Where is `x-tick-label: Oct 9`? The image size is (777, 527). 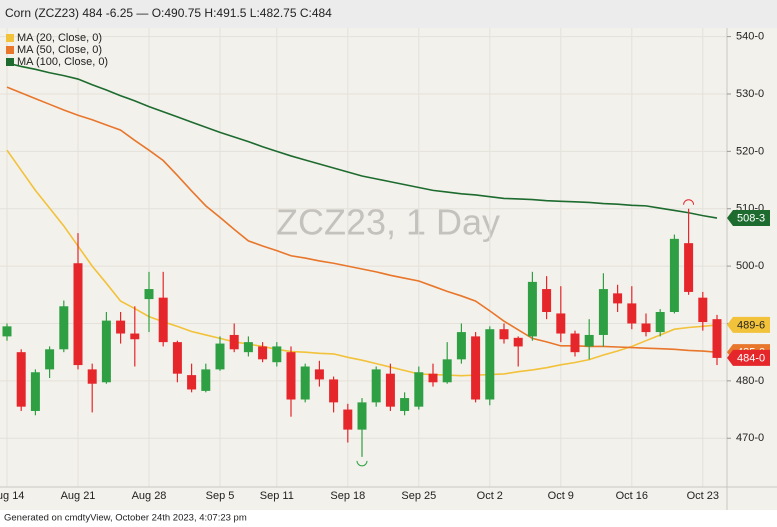
x-tick-label: Oct 9 is located at coordinates (561, 496).